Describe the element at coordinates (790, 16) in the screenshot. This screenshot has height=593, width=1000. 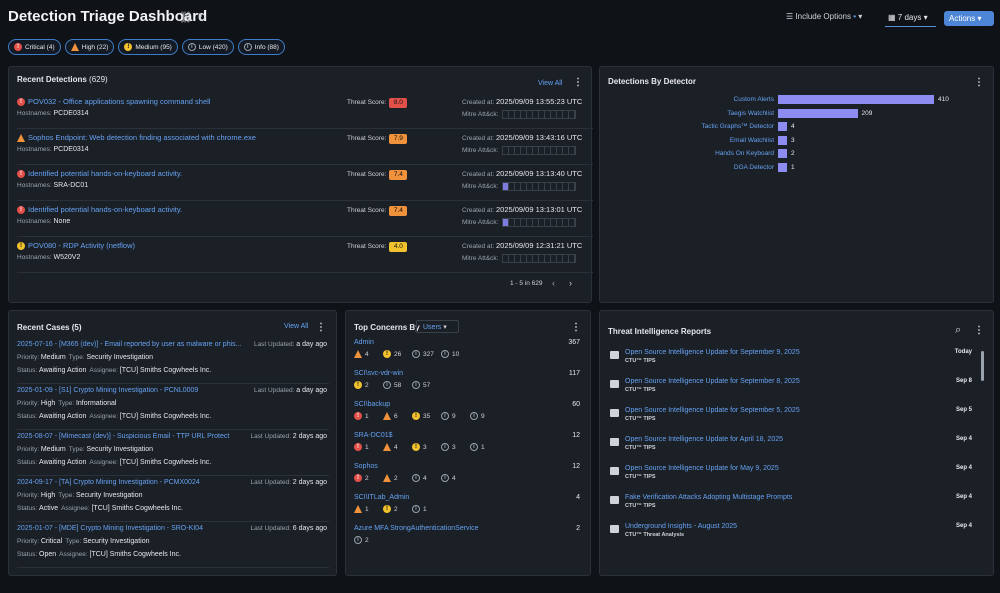
I see `filter-icon: ☰` at that location.